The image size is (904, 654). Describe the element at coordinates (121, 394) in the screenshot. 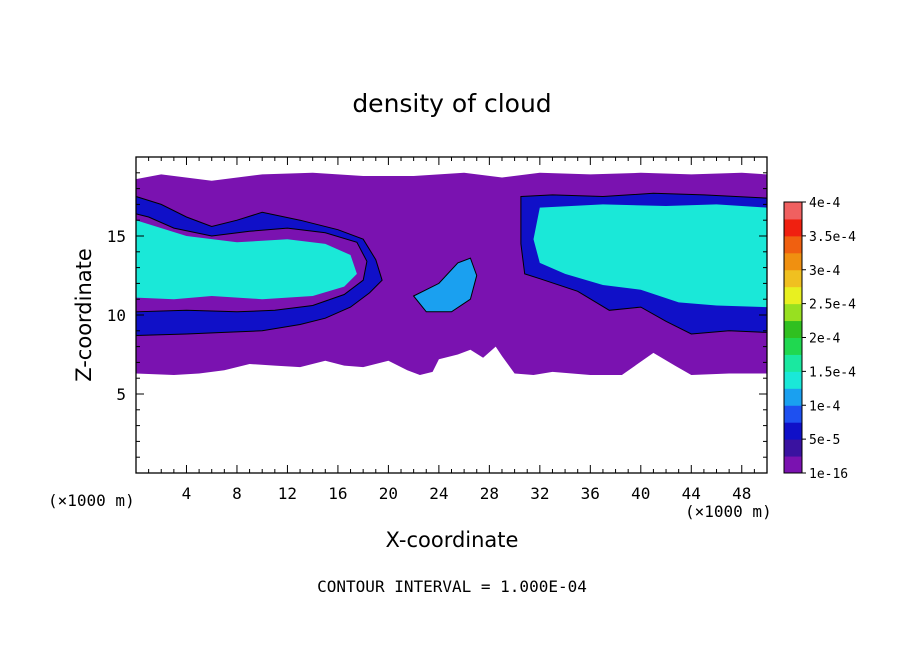

I see `y-tick-label: 5` at that location.